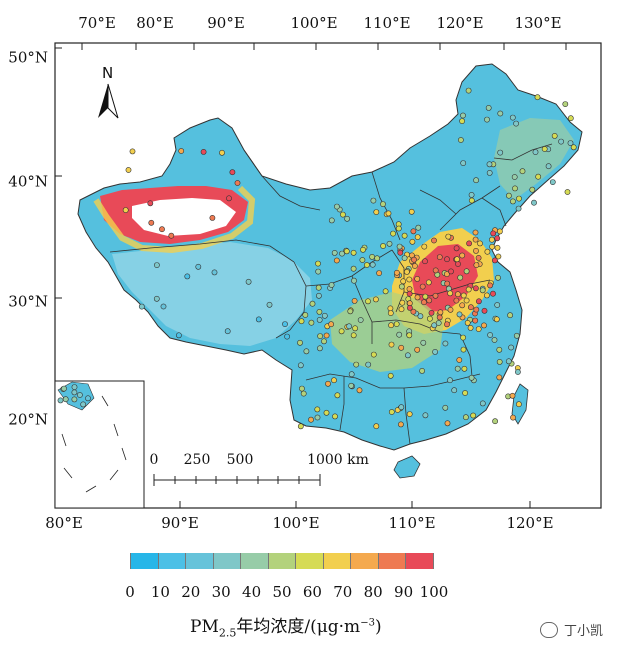 This screenshot has width=630, height=654. Describe the element at coordinates (184, 217) in the screenshot. I see `taklimakan-core` at that location.